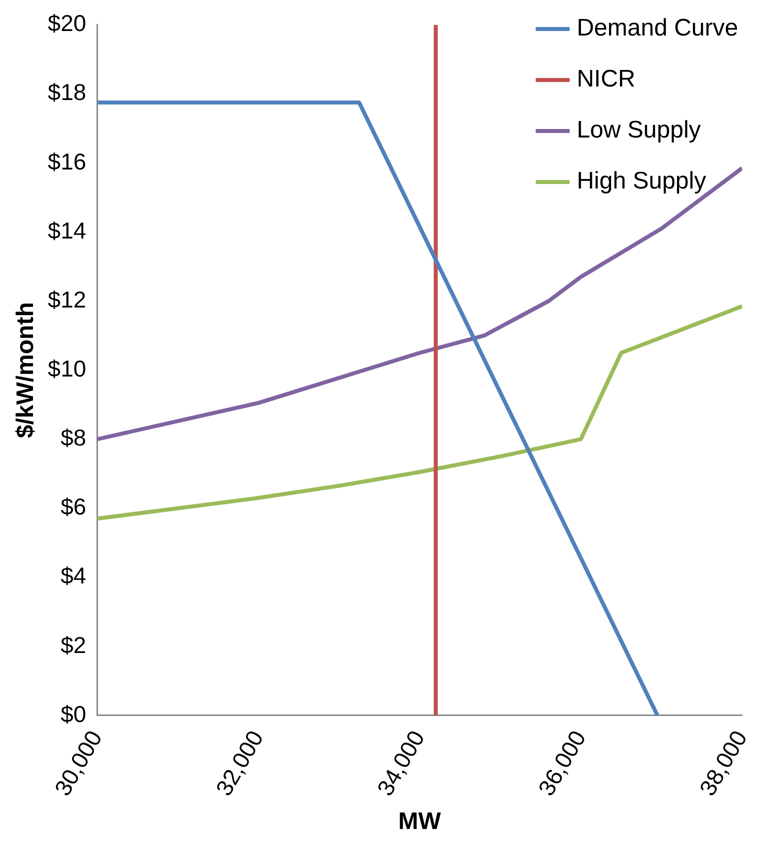  Describe the element at coordinates (67, 161) in the screenshot. I see `y-tick-label: $16` at that location.